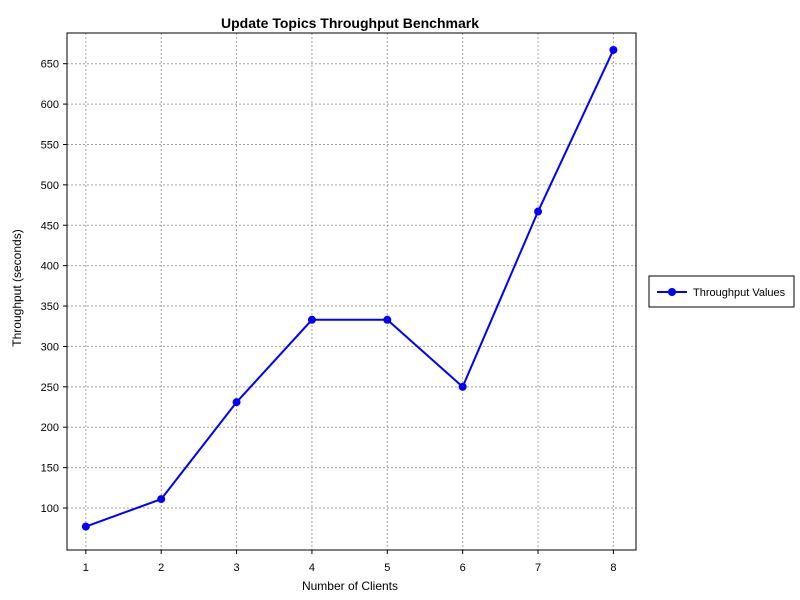 This screenshot has height=600, width=800. Describe the element at coordinates (86, 568) in the screenshot. I see `x-tick-label: 1` at that location.